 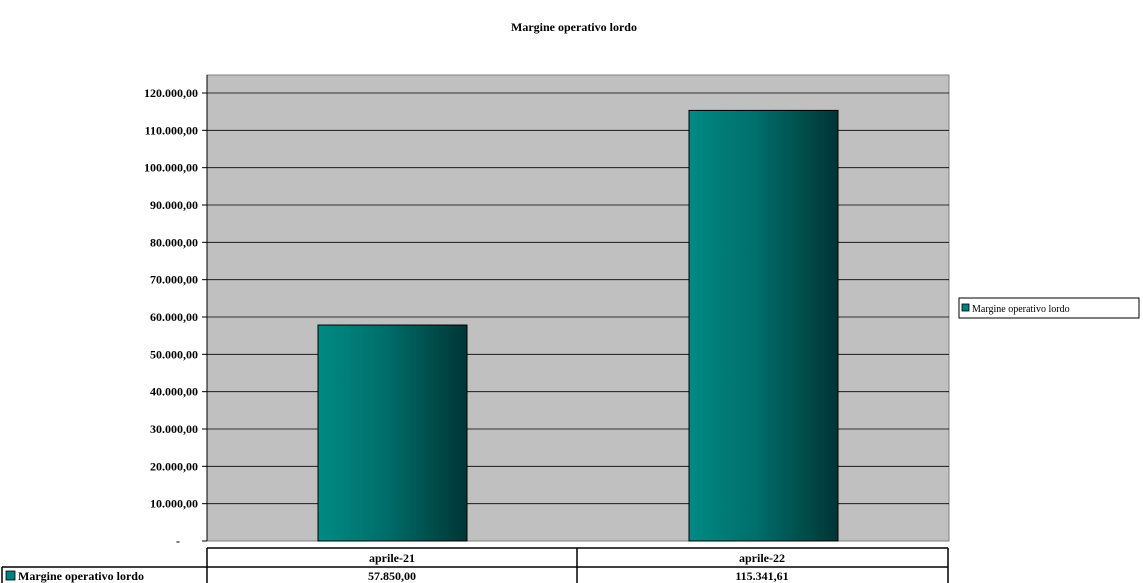 I want to click on y-tick-label: 10.000,00, so click(x=174, y=504).